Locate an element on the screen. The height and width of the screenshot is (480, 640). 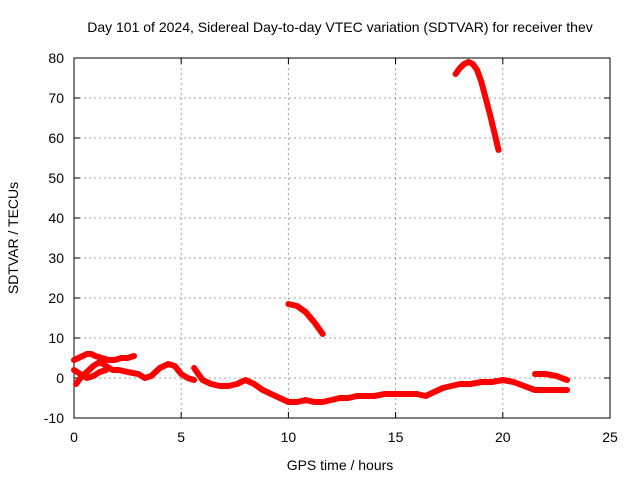
x-tick-label: 10 is located at coordinates (289, 437).